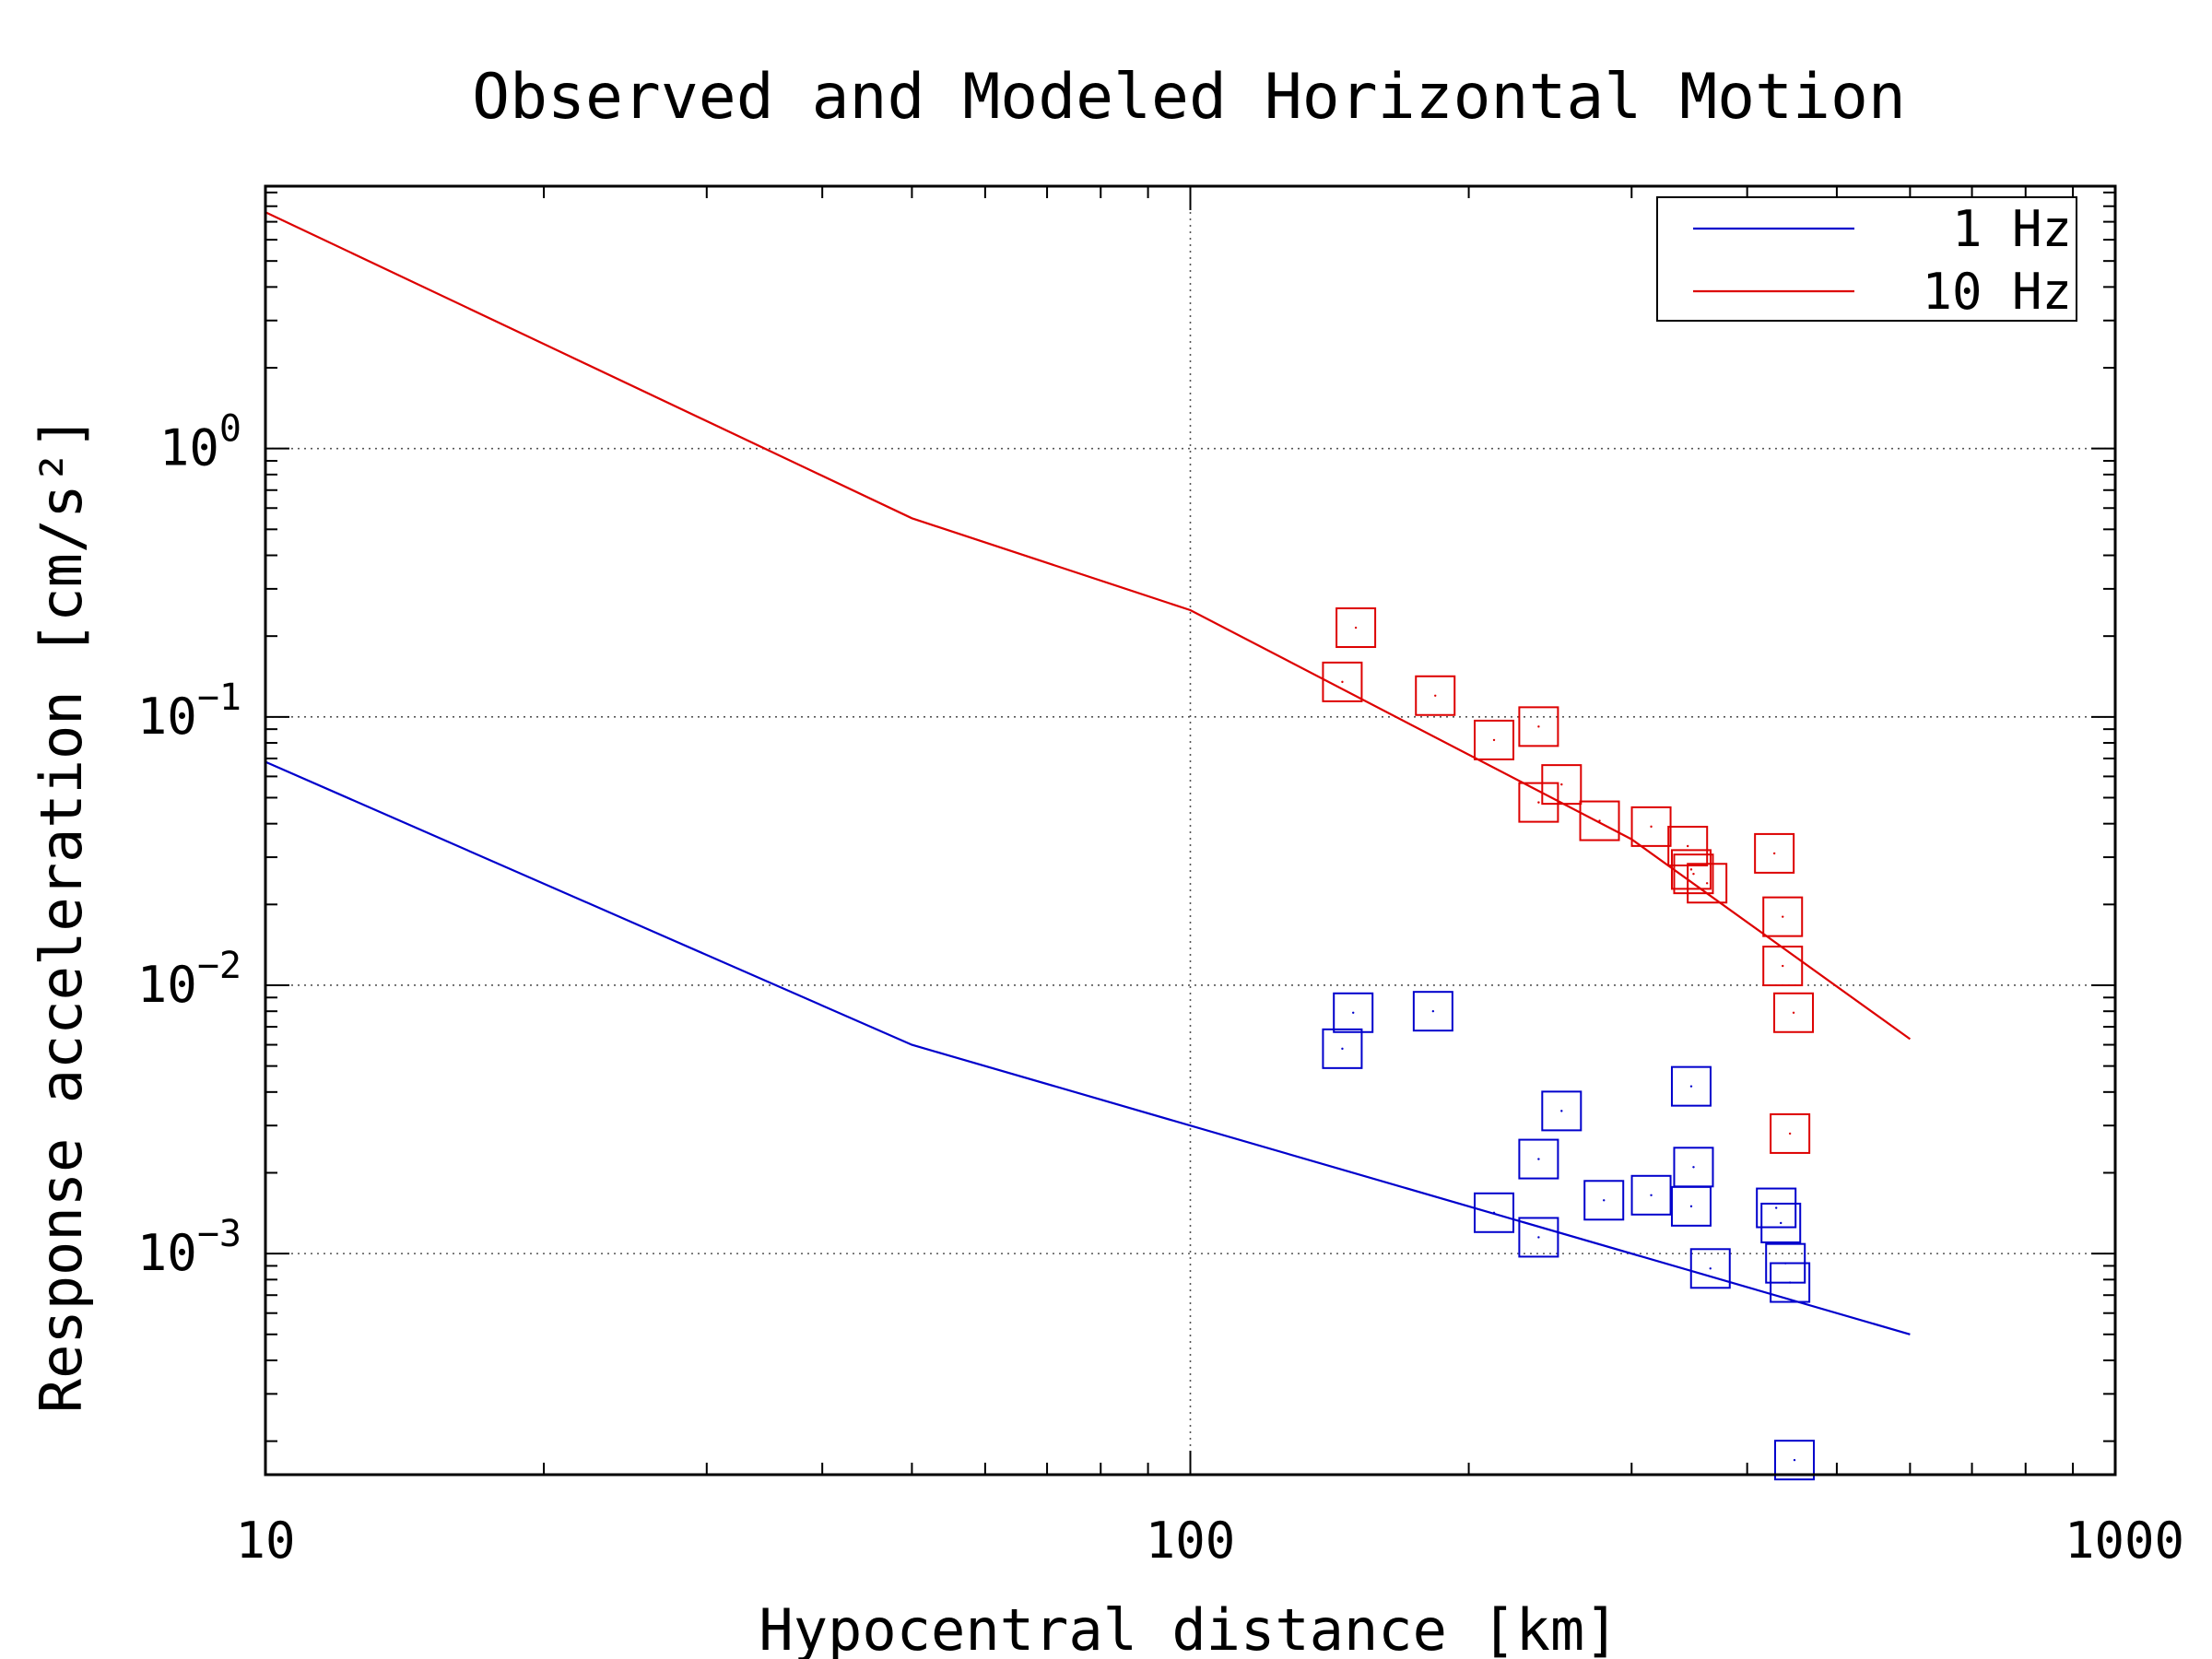  Describe the element at coordinates (189, 711) in the screenshot. I see `y-tick-label: 10⁻¹` at that location.